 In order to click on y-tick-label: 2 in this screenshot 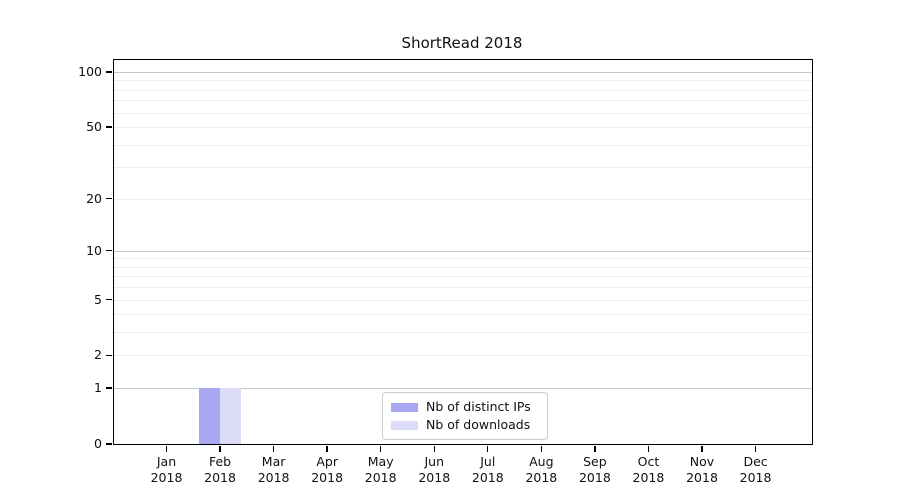, I will do `click(98, 355)`.